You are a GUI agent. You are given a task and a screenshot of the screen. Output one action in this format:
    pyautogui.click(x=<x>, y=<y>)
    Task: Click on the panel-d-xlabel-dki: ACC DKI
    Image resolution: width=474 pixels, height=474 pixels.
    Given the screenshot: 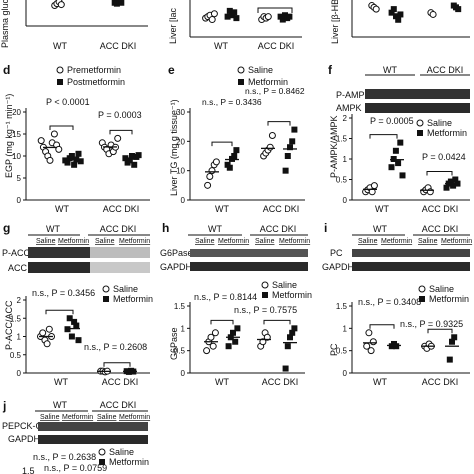 What is the action you would take?
    pyautogui.click(x=121, y=209)
    